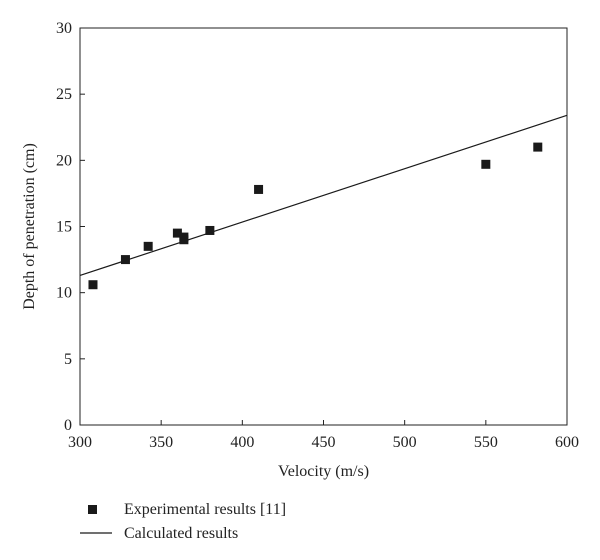 This screenshot has height=560, width=600. What do you see at coordinates (64, 28) in the screenshot?
I see `y-tick-label: 30` at bounding box center [64, 28].